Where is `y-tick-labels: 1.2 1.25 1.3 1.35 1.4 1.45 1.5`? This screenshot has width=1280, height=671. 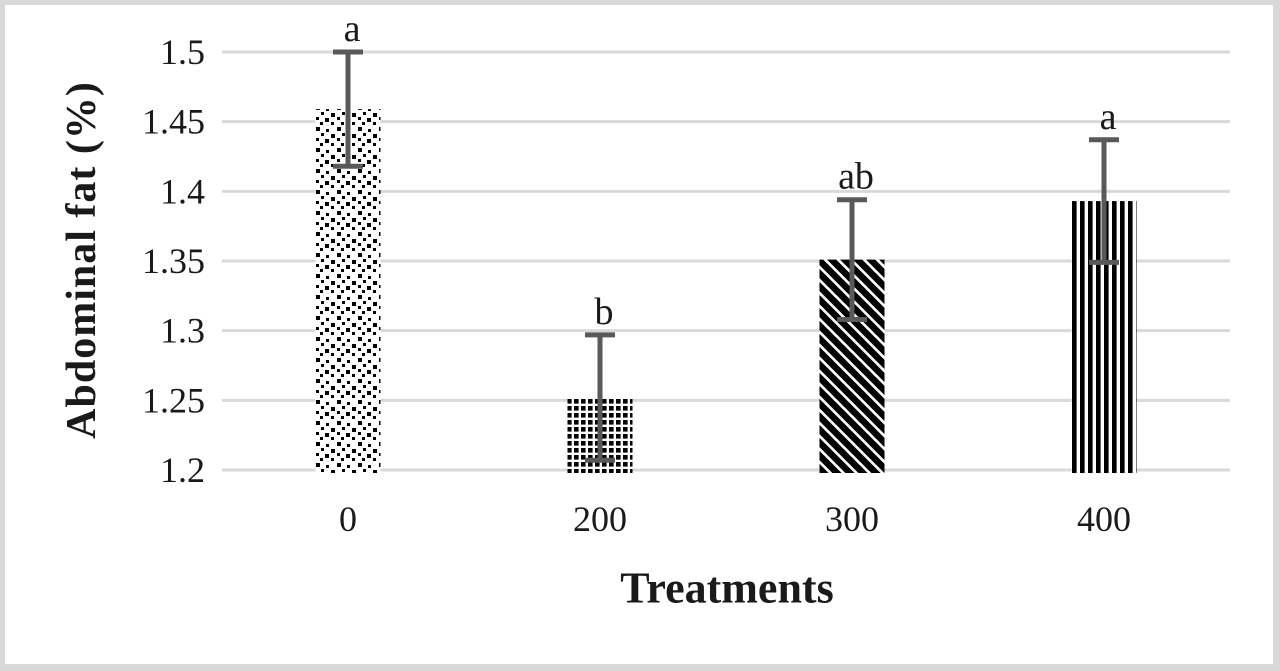 y-tick-labels: 1.2 1.25 1.3 1.35 1.4 1.45 1.5 is located at coordinates (173, 261).